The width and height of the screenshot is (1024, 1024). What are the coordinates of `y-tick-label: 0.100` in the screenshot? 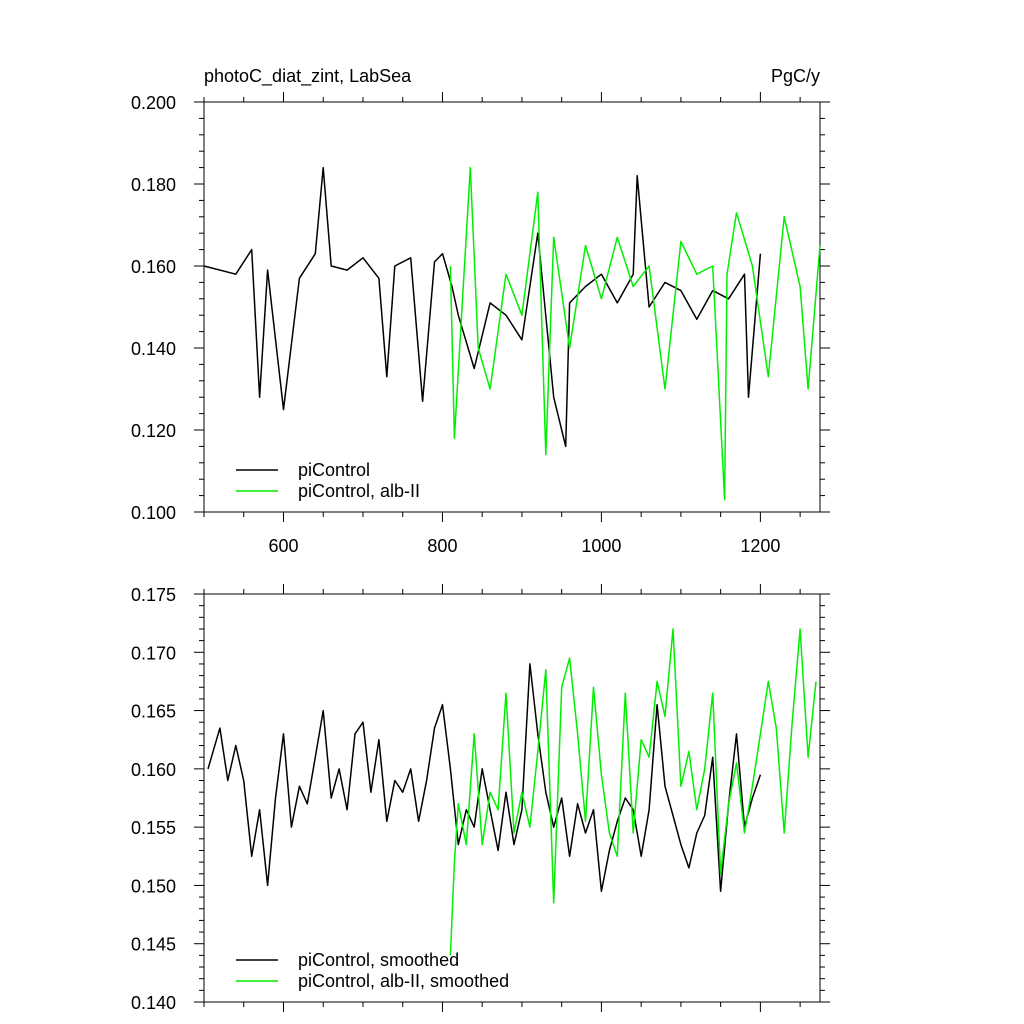 It's located at (153, 513).